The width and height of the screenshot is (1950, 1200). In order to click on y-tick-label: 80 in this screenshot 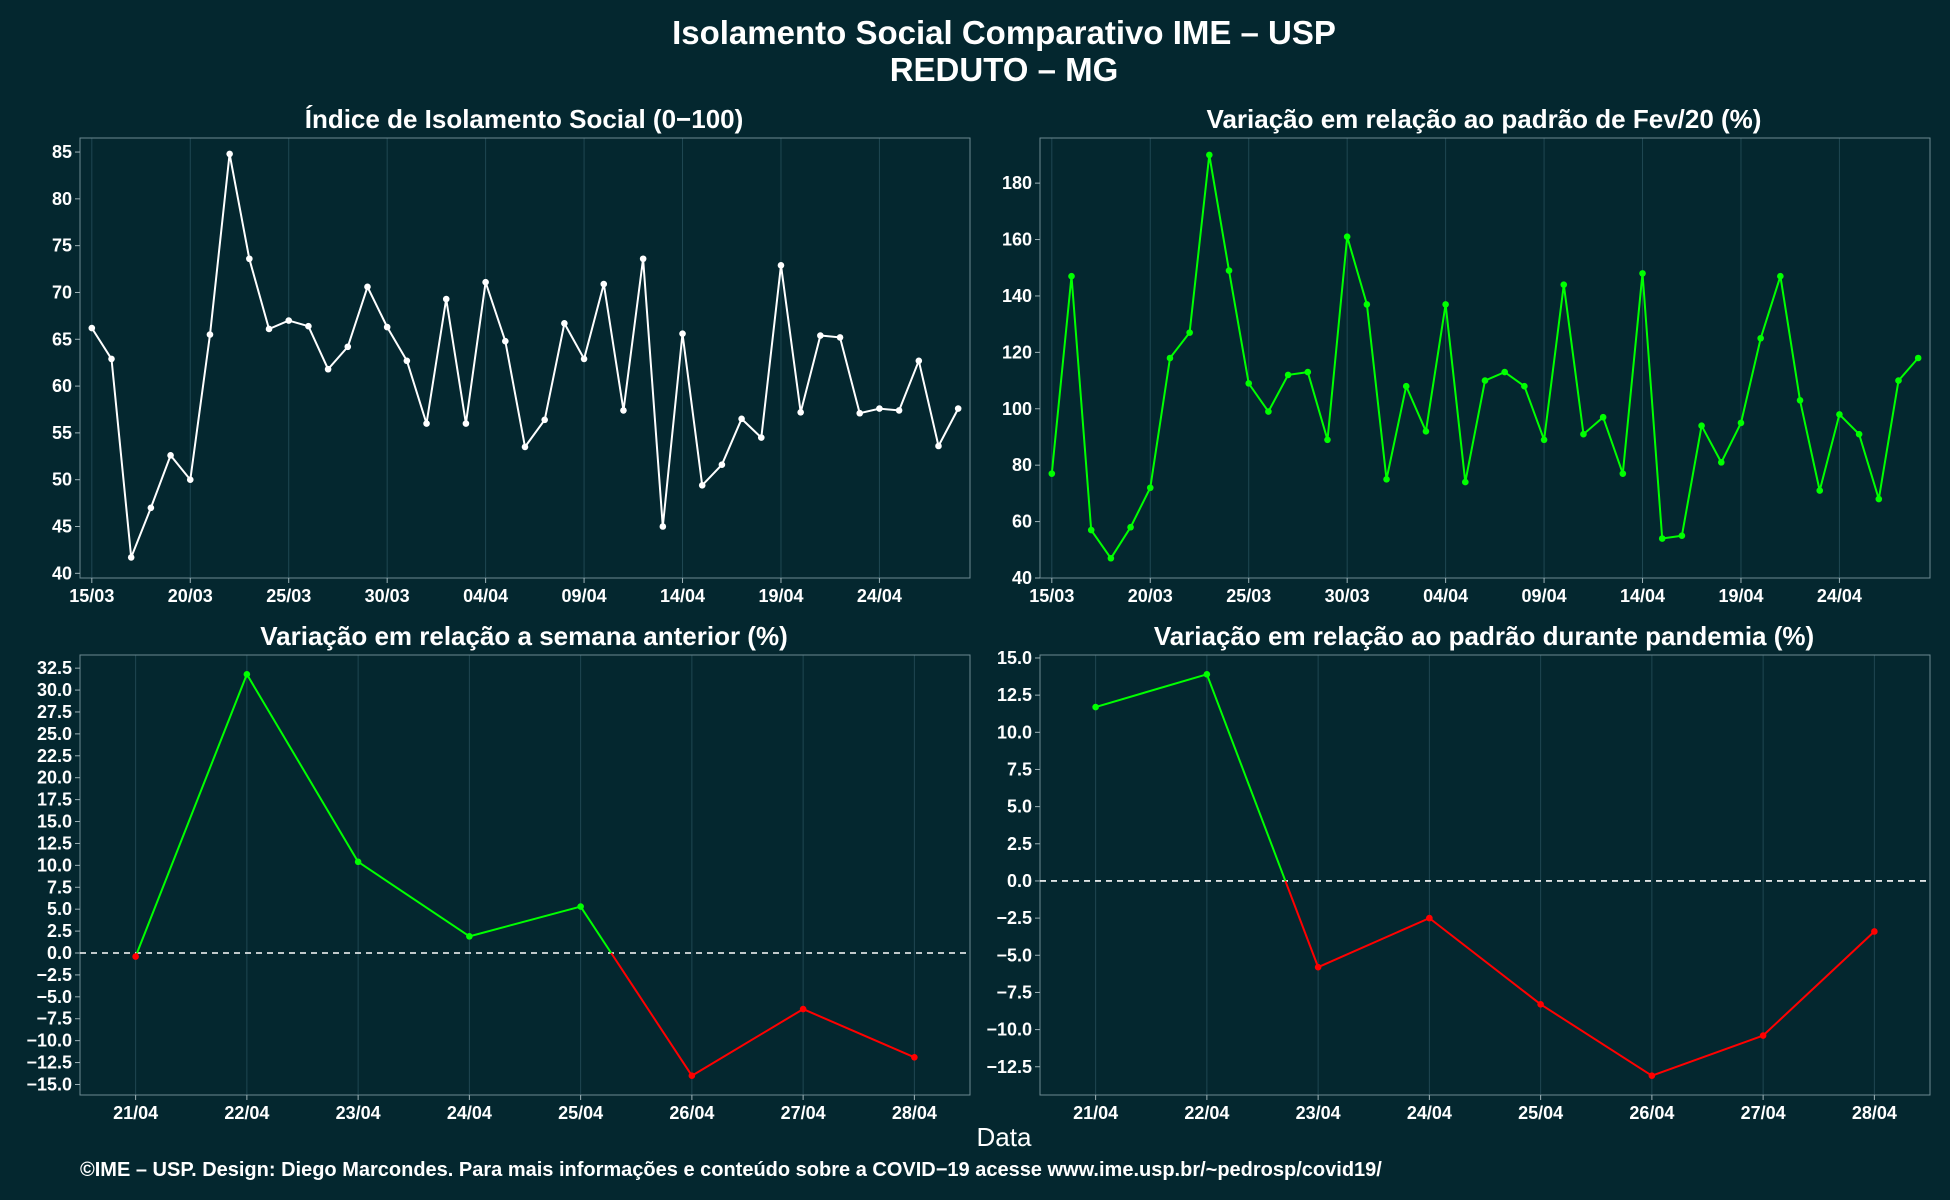, I will do `click(1022, 465)`.